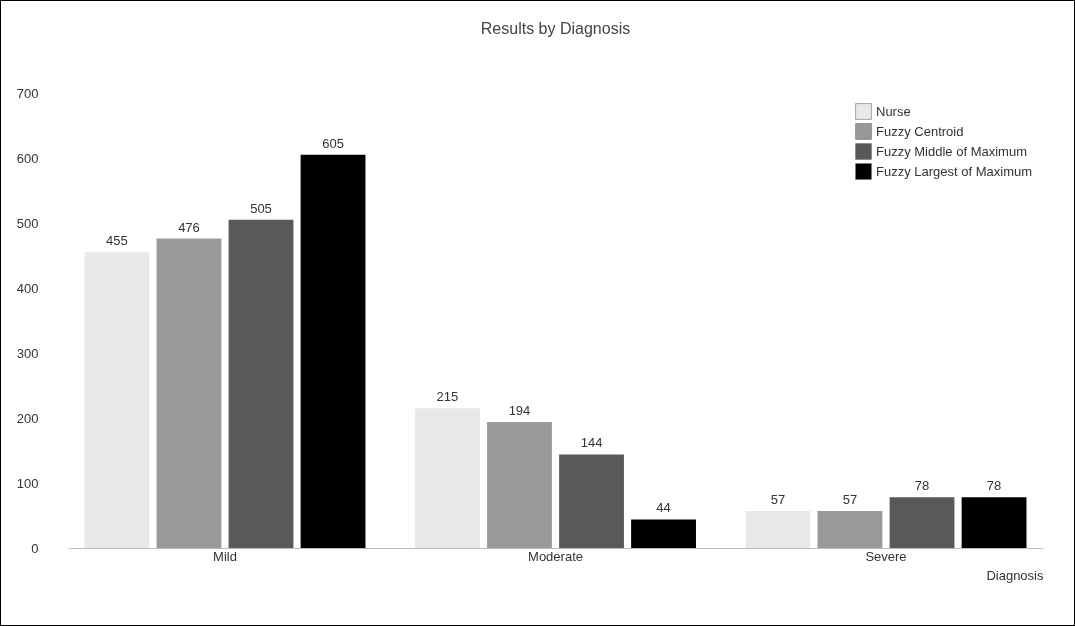 This screenshot has height=626, width=1075. I want to click on legend-label: Fuzzy Largest of Maximum, so click(954, 171).